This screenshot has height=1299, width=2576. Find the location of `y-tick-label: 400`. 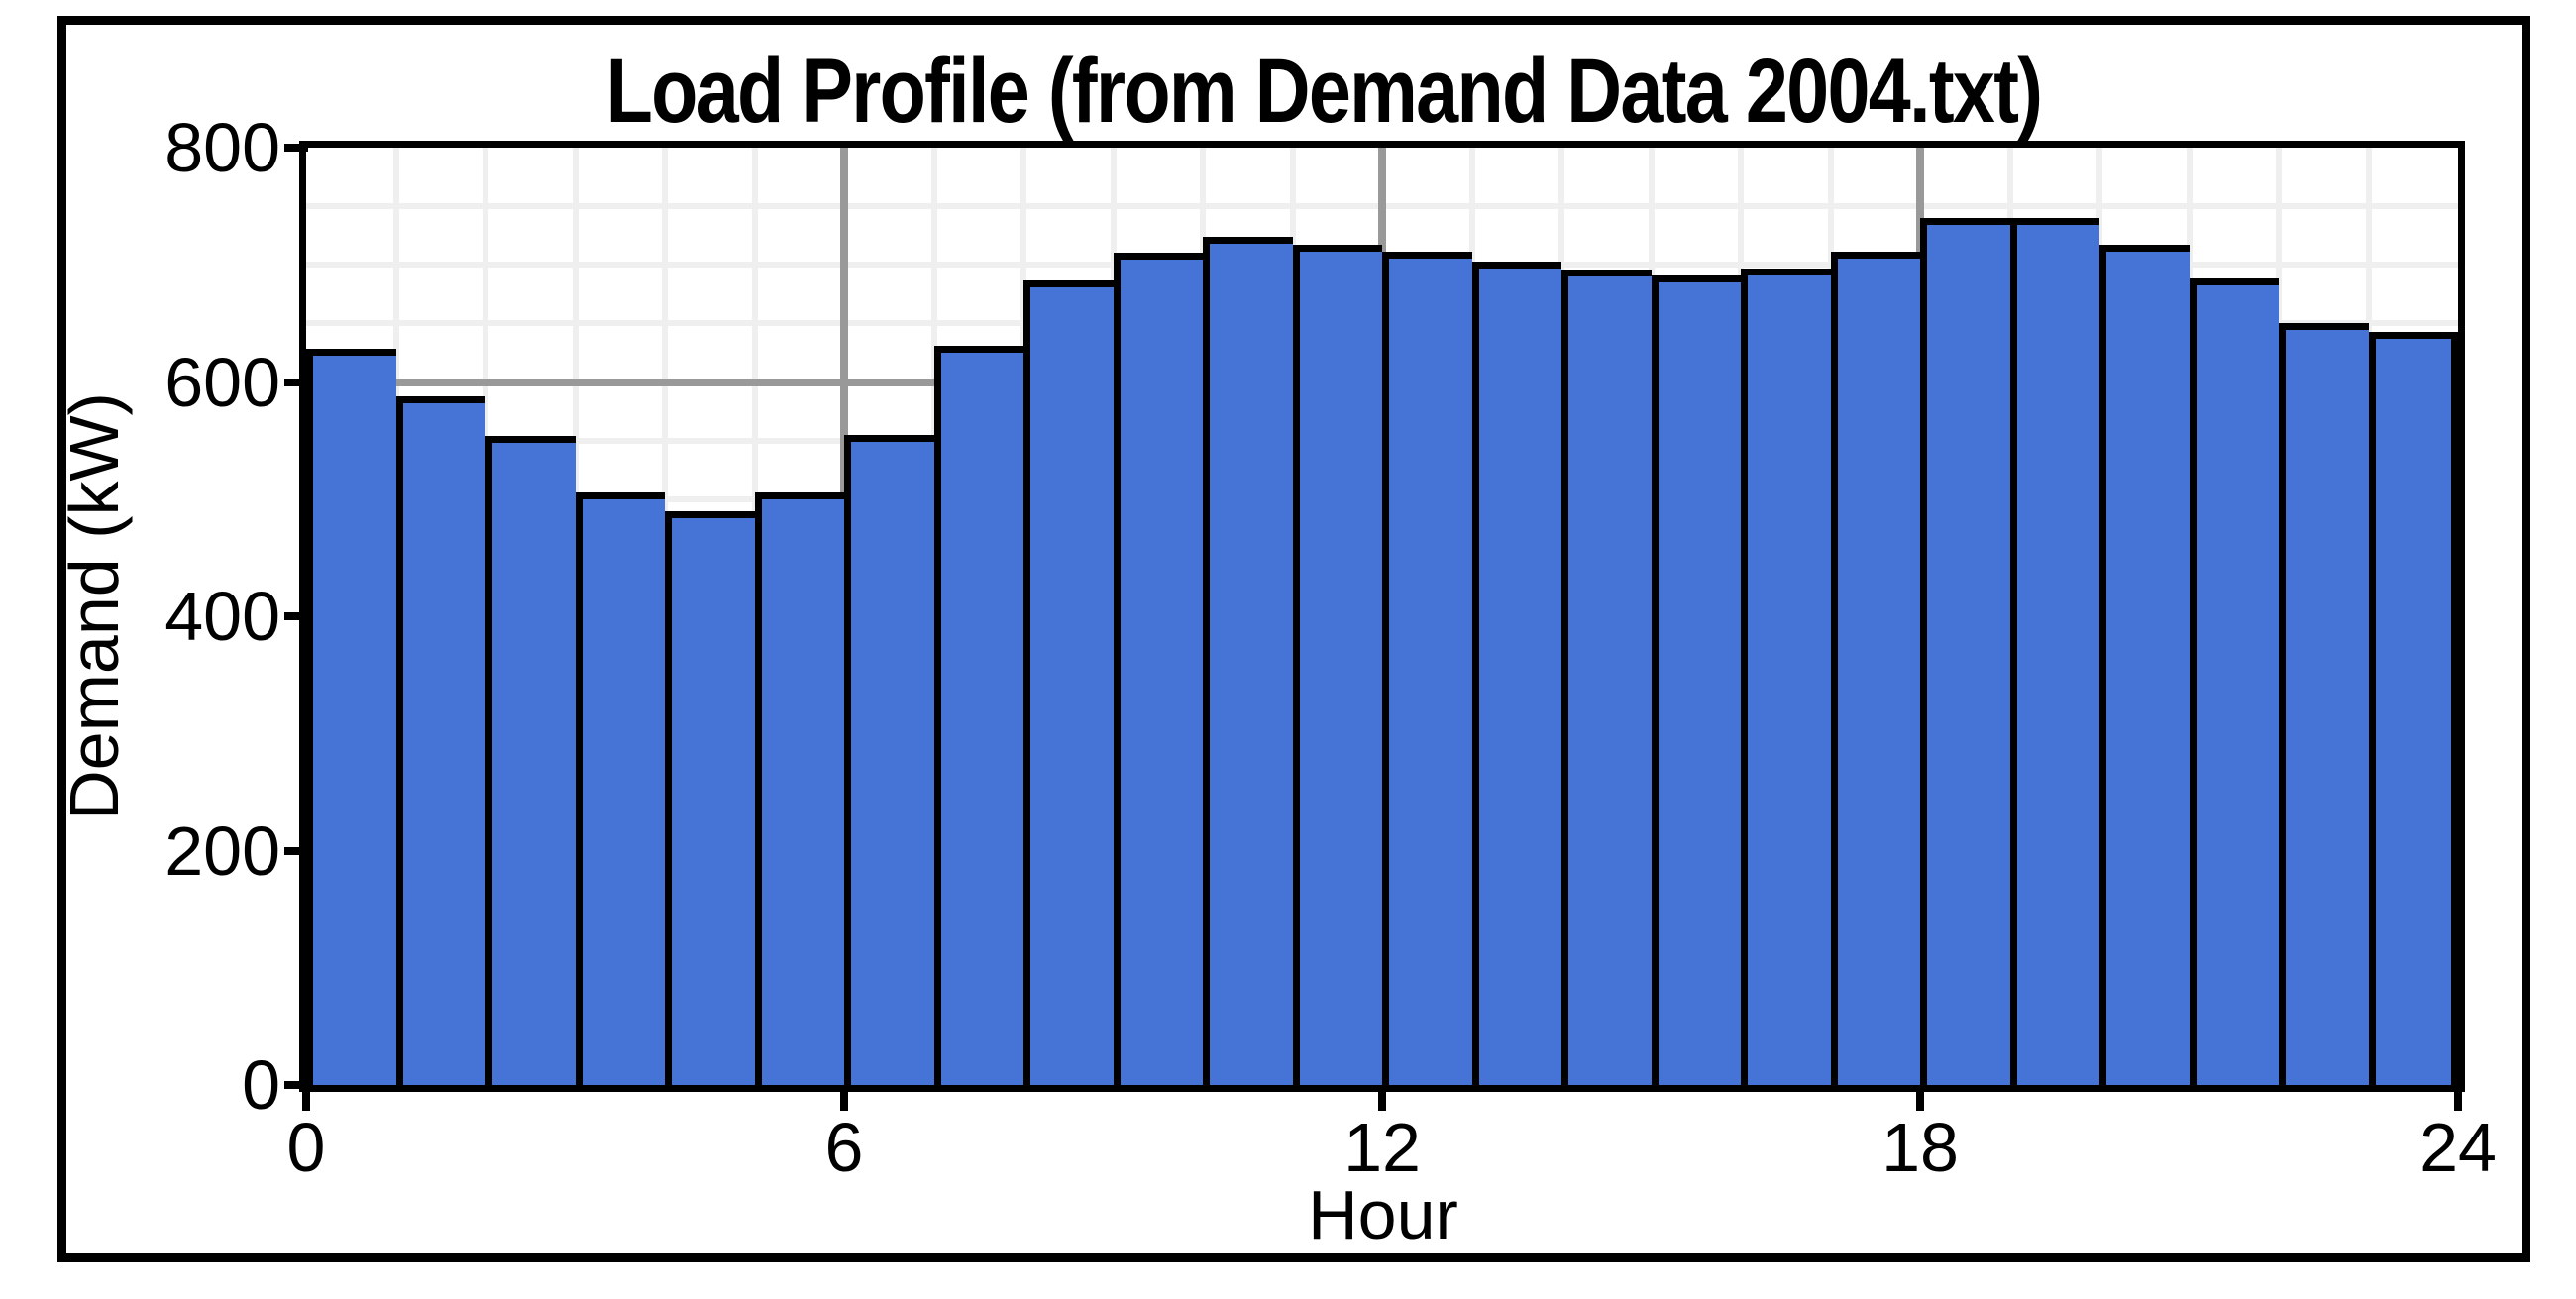

y-tick-label: 400 is located at coordinates (222, 617).